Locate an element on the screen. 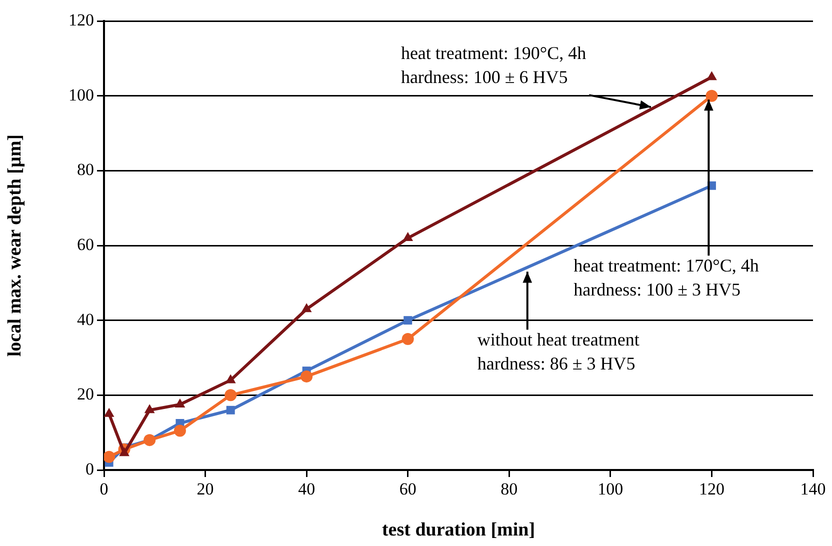 This screenshot has height=546, width=832. y-axis-title: local max. wear depth [µm] is located at coordinates (15, 245).